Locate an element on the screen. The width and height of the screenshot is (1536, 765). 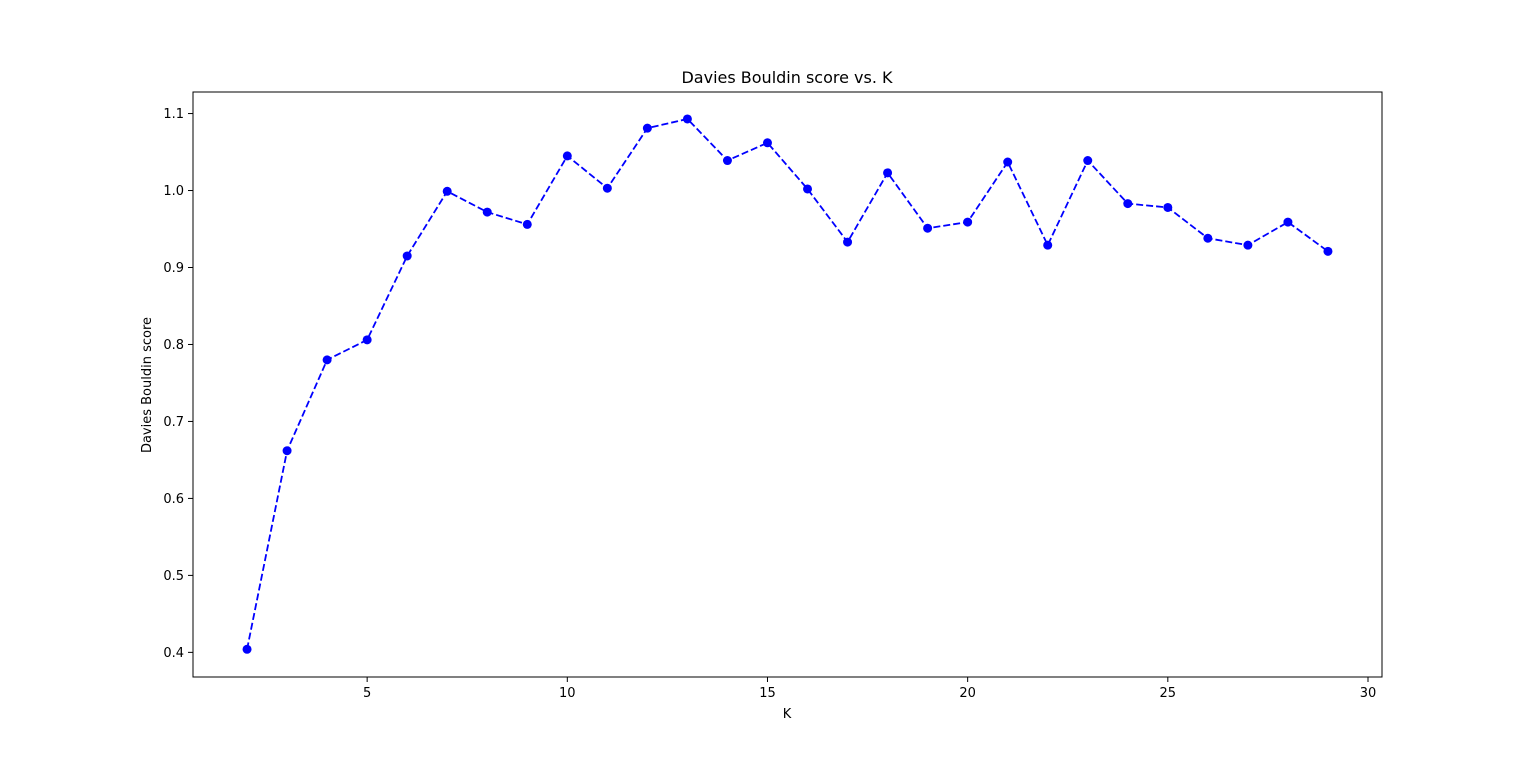
x-axis-label: K is located at coordinates (787, 714).